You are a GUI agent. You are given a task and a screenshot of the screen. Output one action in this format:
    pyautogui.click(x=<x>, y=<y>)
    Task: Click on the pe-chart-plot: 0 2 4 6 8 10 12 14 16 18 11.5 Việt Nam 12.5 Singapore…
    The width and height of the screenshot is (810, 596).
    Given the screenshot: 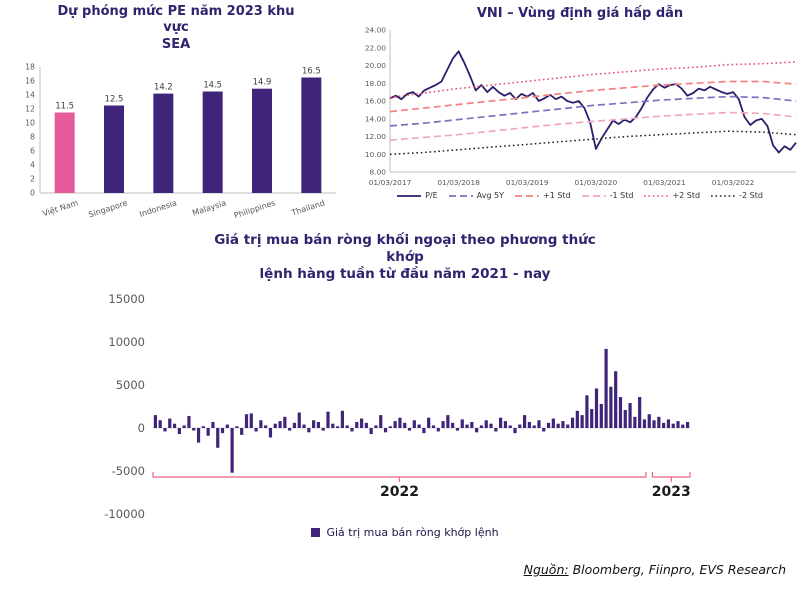 What is the action you would take?
    pyautogui.click(x=180, y=141)
    